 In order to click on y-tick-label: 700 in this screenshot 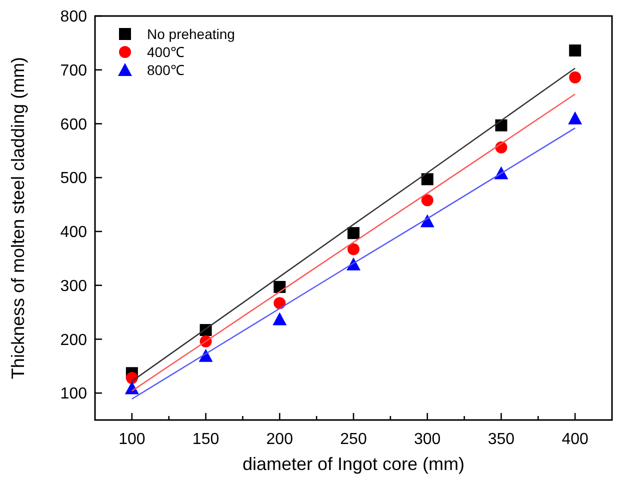, I will do `click(74, 71)`.